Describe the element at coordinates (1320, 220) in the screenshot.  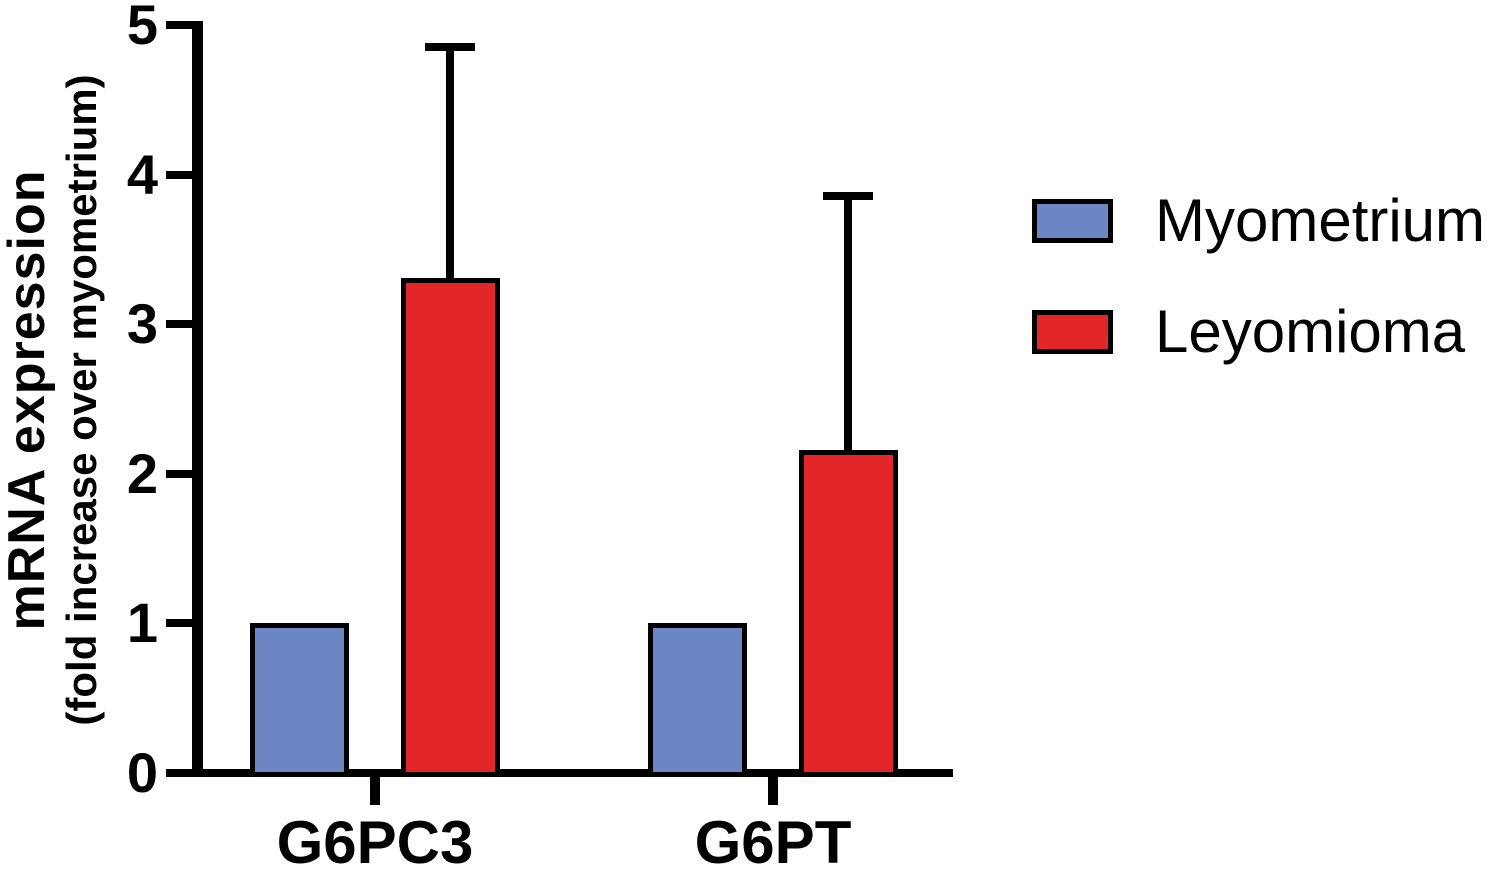
I see `legend-label-myometrium: Myometrium` at that location.